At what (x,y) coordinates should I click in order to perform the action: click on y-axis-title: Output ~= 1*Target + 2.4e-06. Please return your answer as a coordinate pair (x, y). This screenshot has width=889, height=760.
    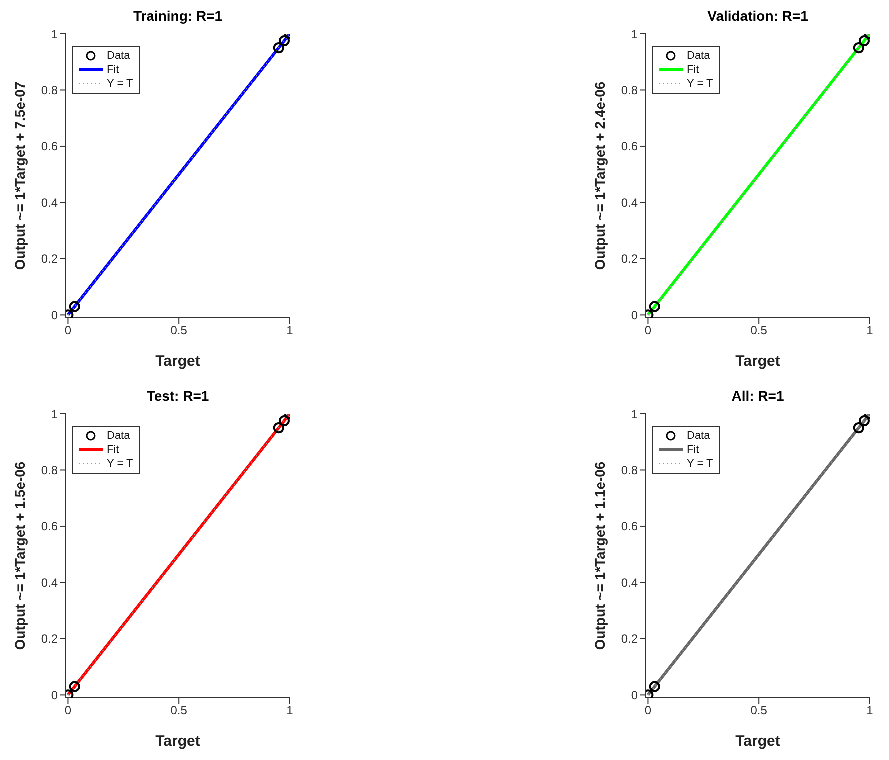
    Looking at the image, I should click on (600, 176).